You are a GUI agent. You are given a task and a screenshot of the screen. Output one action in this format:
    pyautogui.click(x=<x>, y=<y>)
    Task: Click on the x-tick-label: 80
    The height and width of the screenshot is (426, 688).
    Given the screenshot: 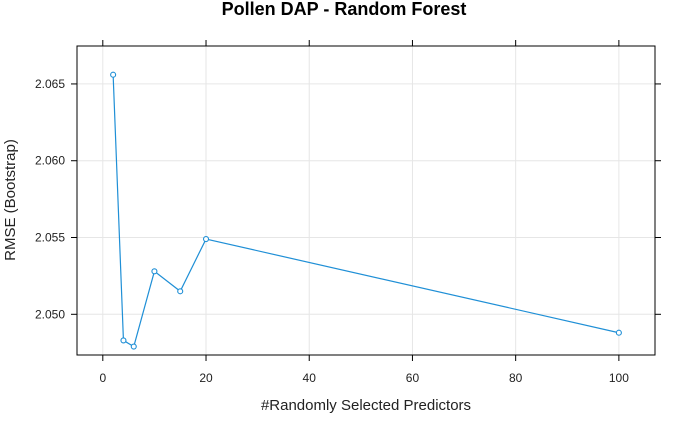 What is the action you would take?
    pyautogui.click(x=516, y=378)
    